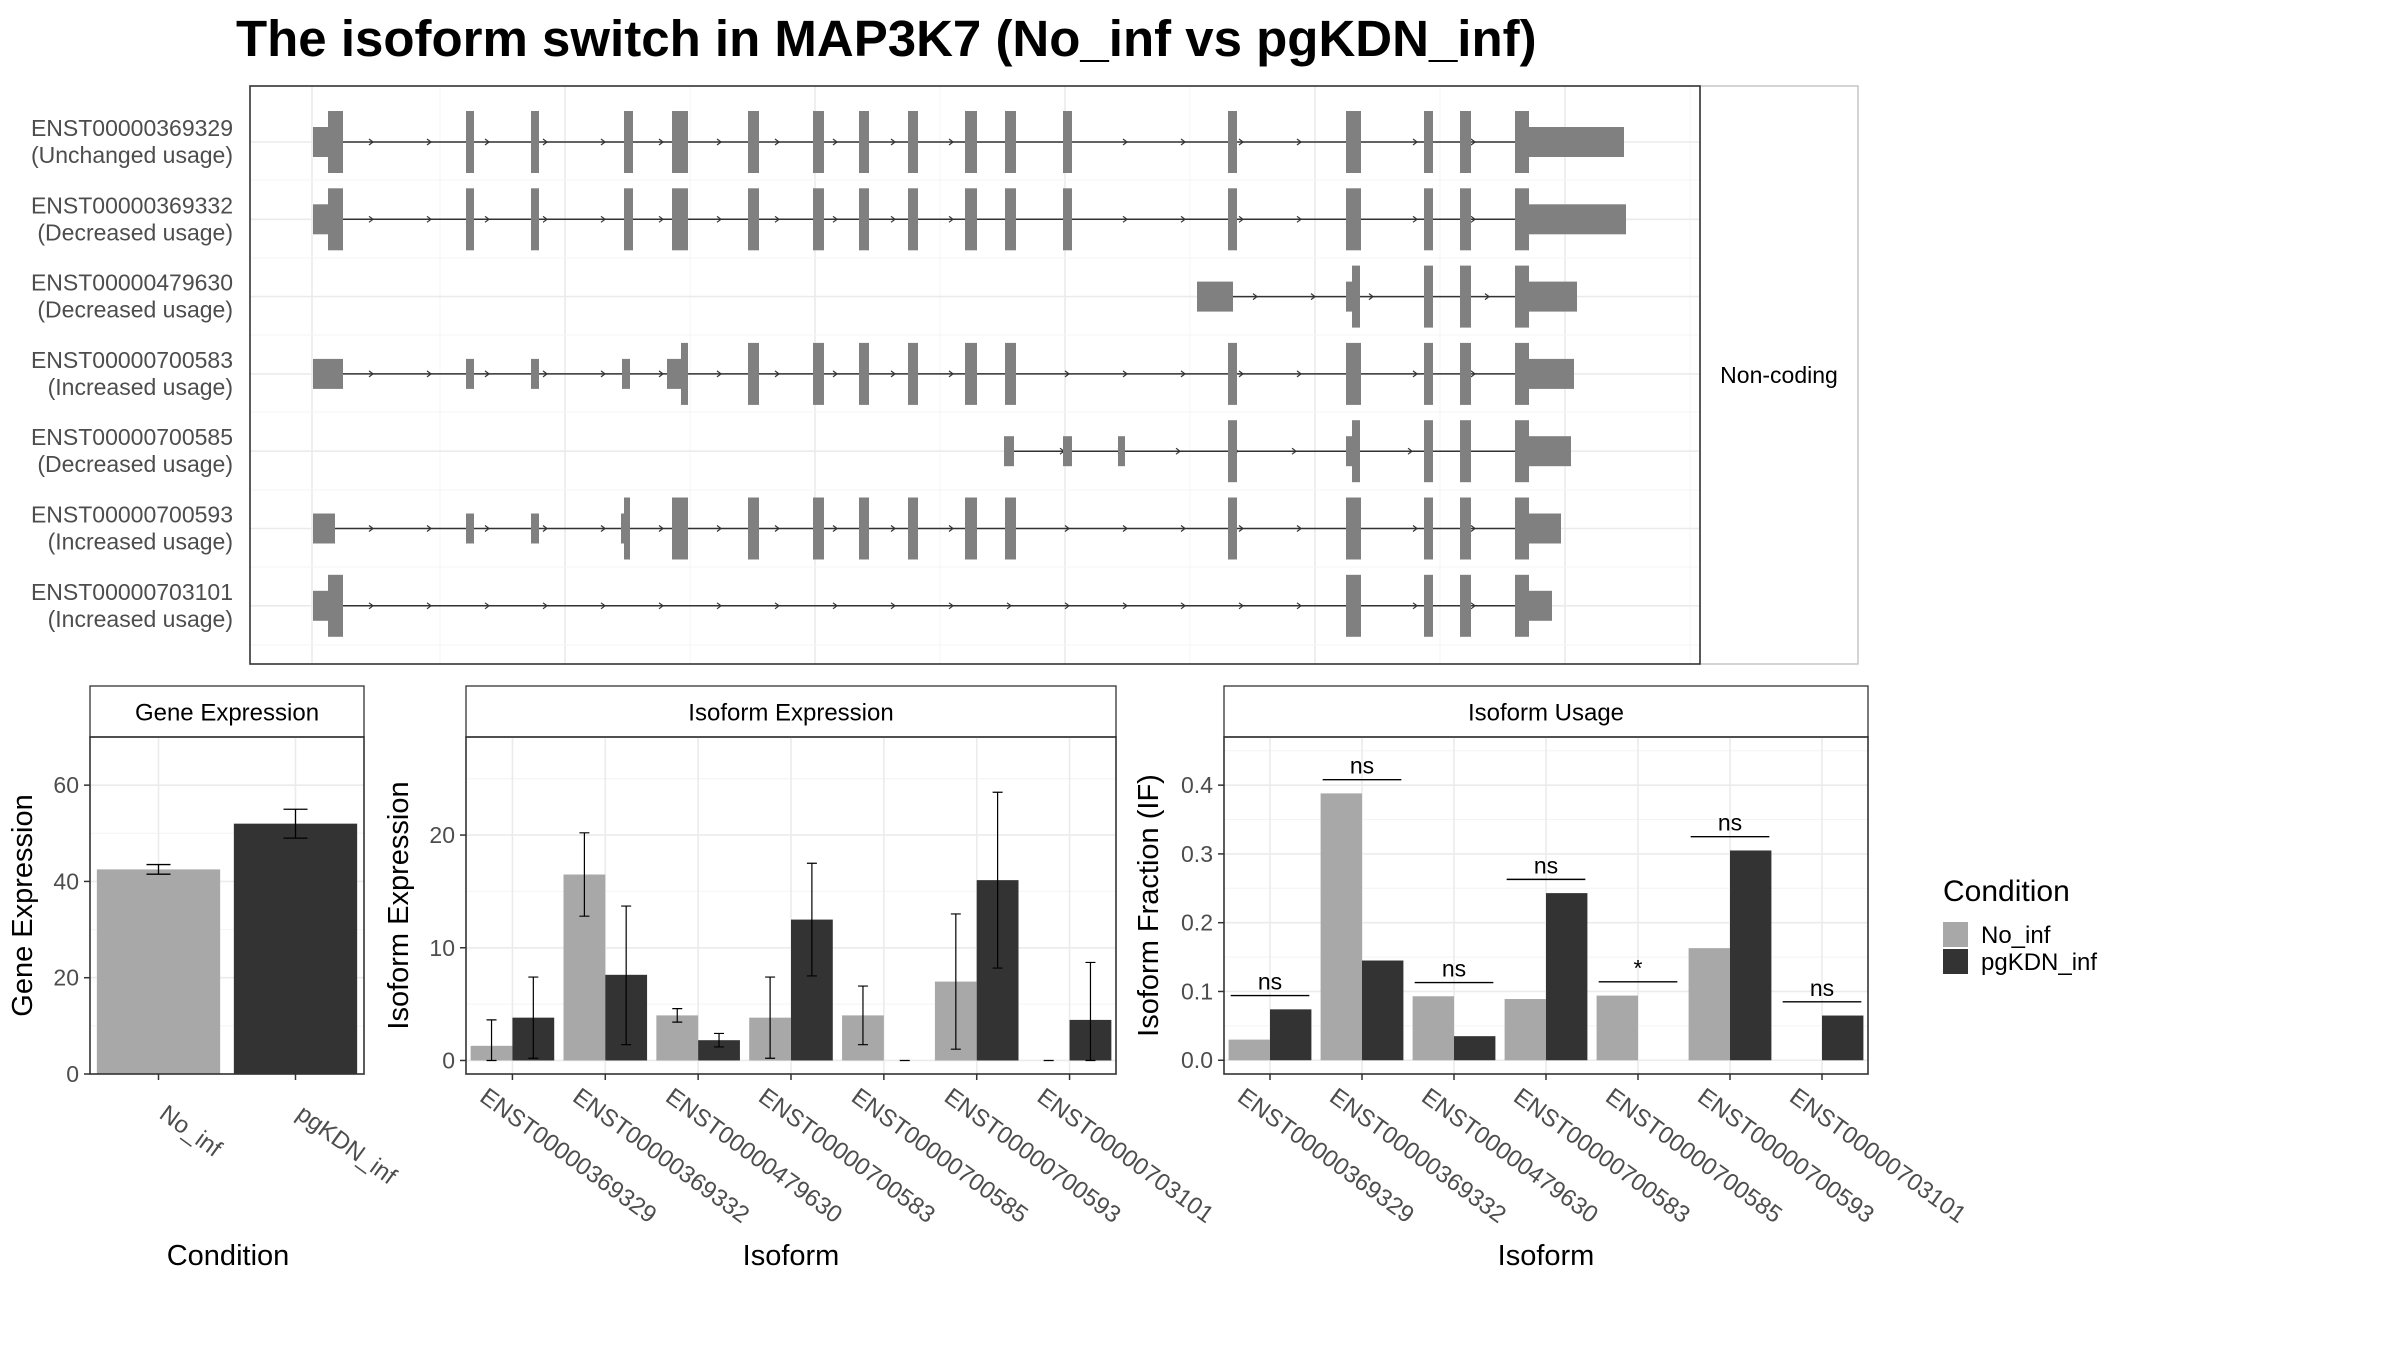  What do you see at coordinates (1546, 905) in the screenshot?
I see `panel-border` at bounding box center [1546, 905].